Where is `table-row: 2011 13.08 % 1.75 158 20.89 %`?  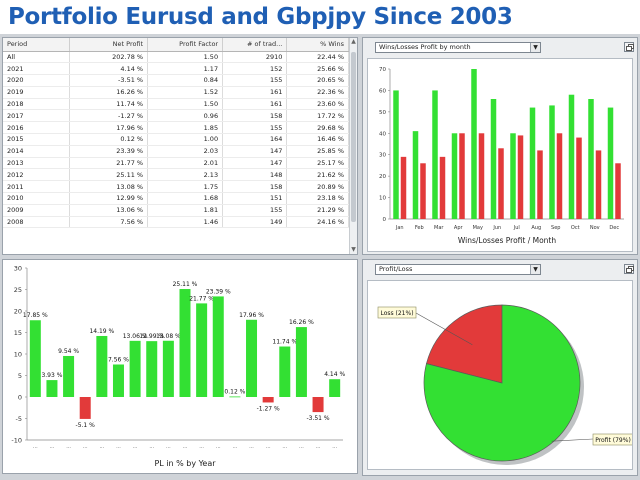 table-row: 2011 13.08 % 1.75 158 20.89 % is located at coordinates (176, 187).